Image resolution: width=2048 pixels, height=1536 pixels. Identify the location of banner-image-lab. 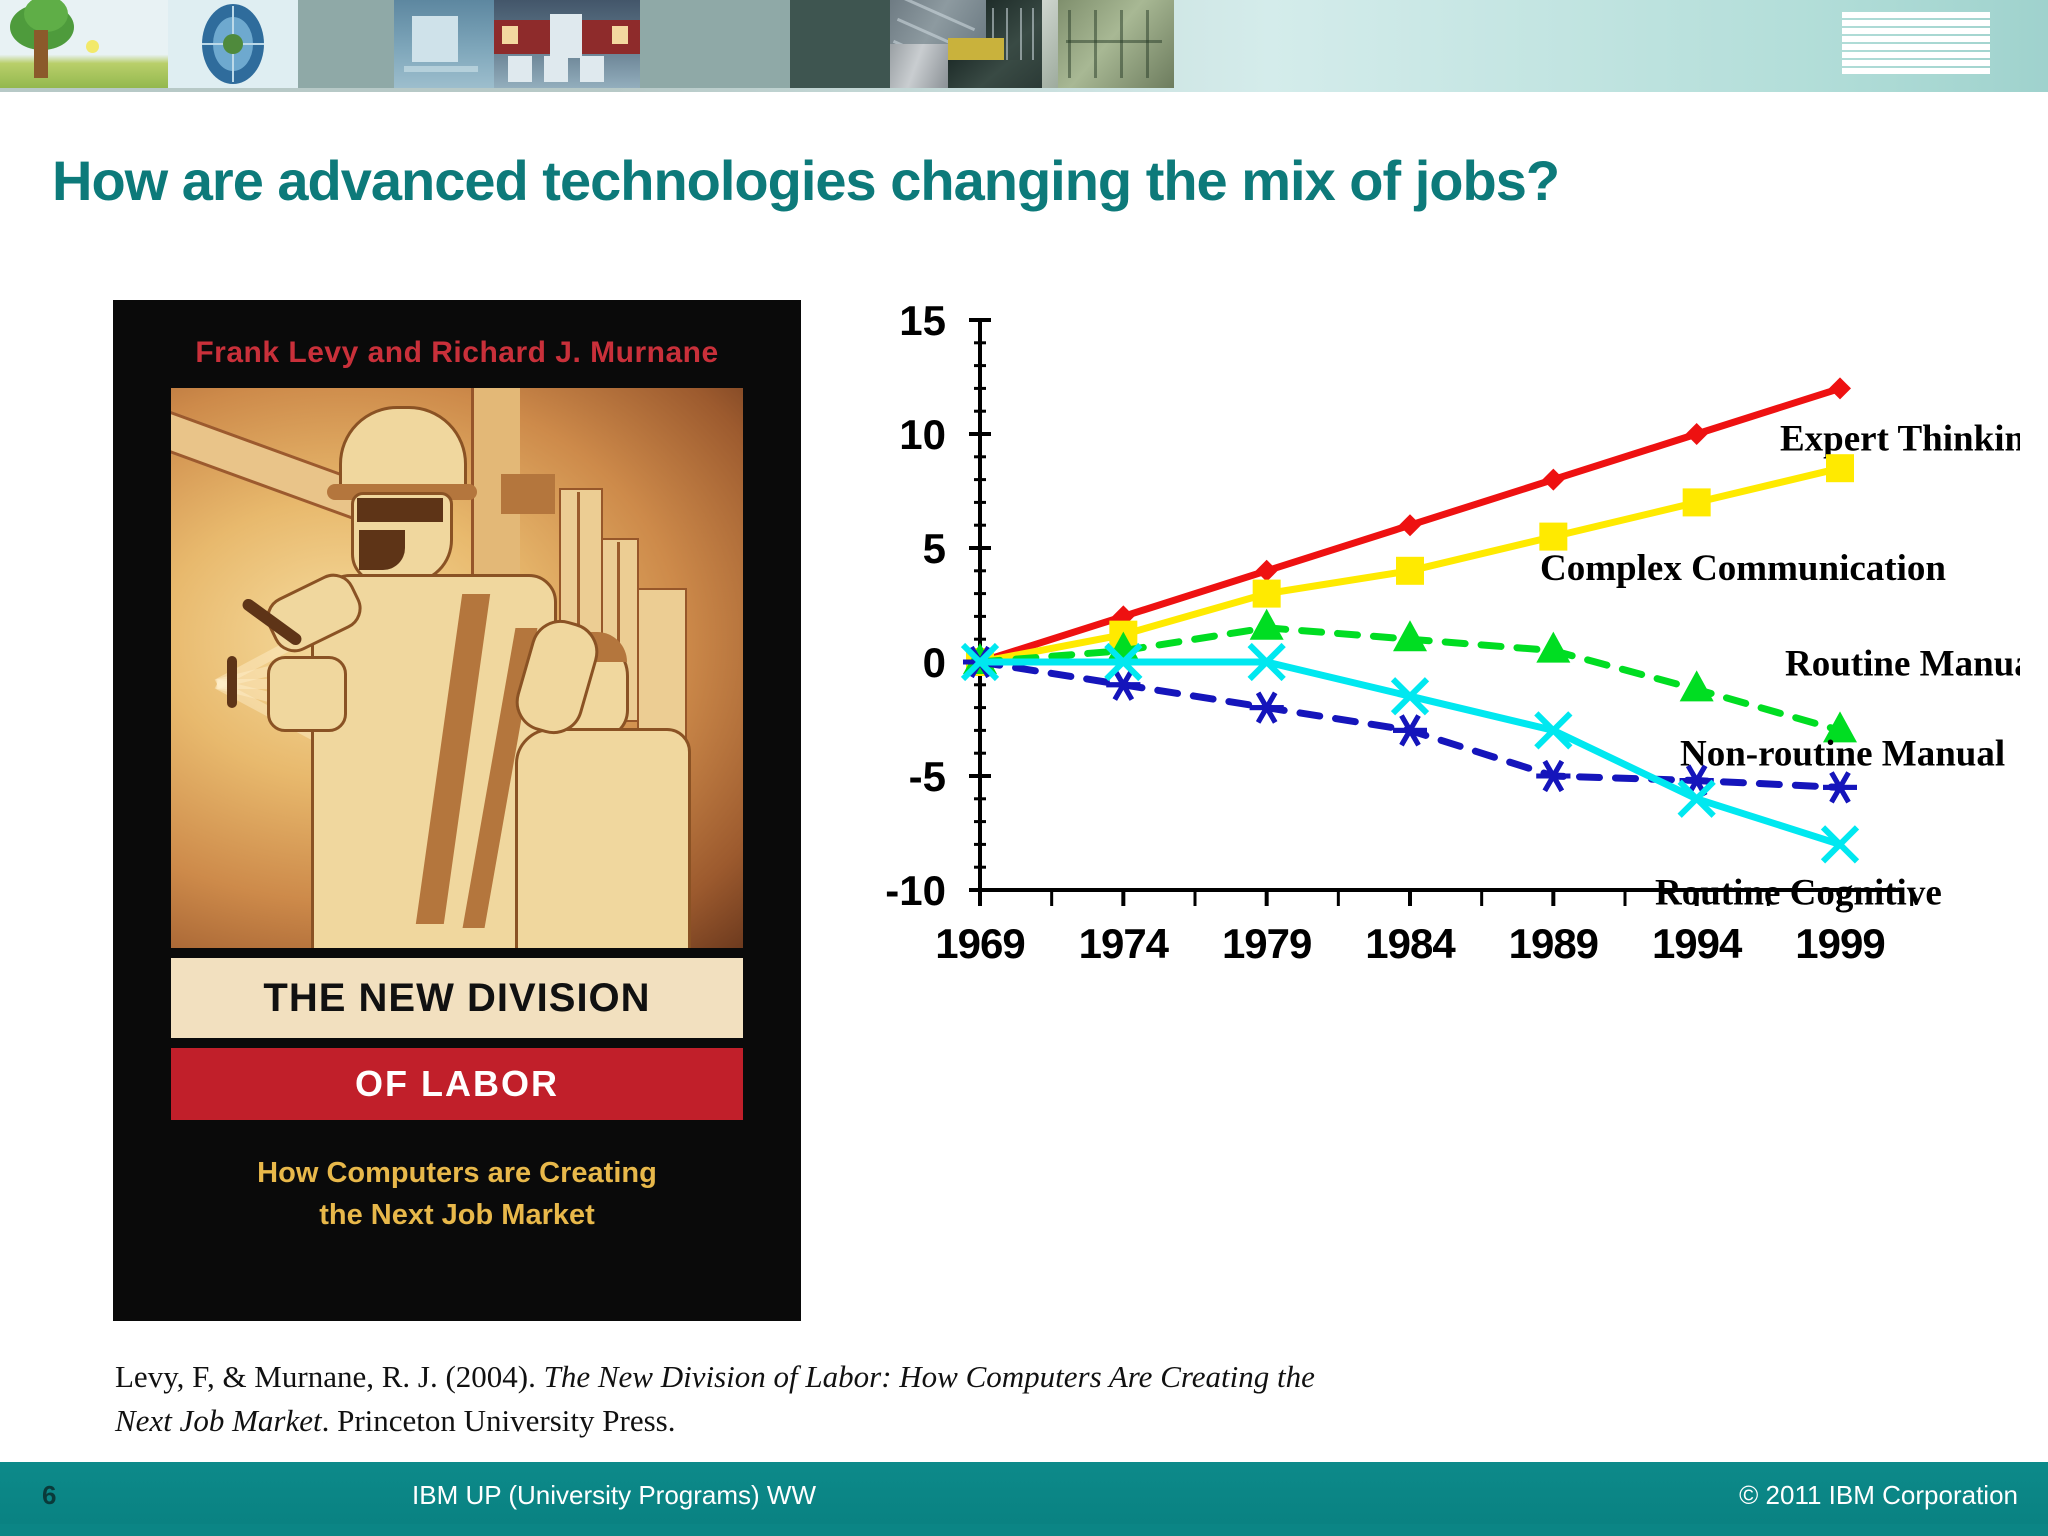
(444, 44).